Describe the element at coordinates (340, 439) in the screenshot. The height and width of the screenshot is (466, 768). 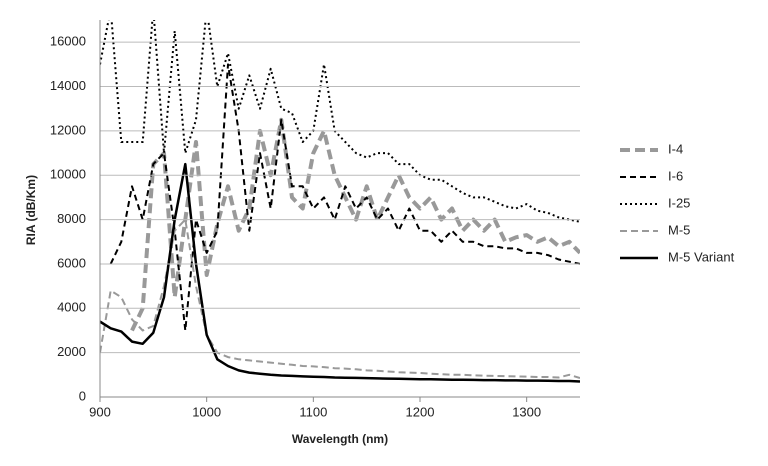
I see `x-axis-title: Wavelength (nm)` at that location.